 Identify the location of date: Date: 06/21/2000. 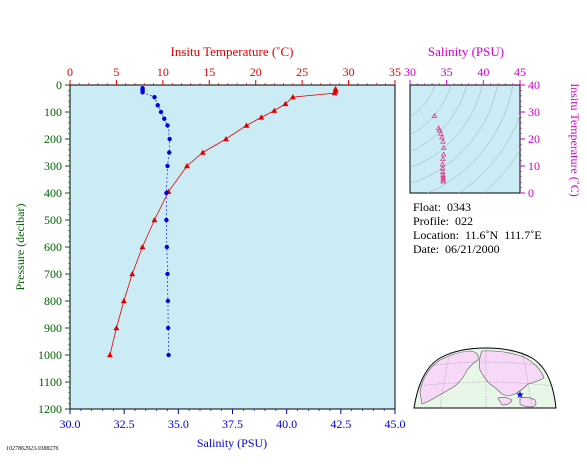
(456, 249).